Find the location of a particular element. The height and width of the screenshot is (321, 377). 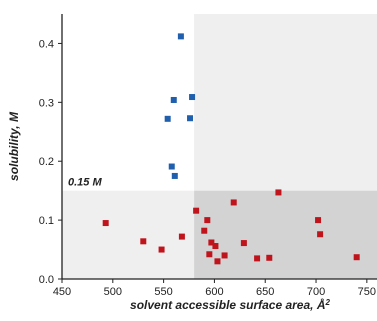

x-tick-label: 500 is located at coordinates (113, 292).